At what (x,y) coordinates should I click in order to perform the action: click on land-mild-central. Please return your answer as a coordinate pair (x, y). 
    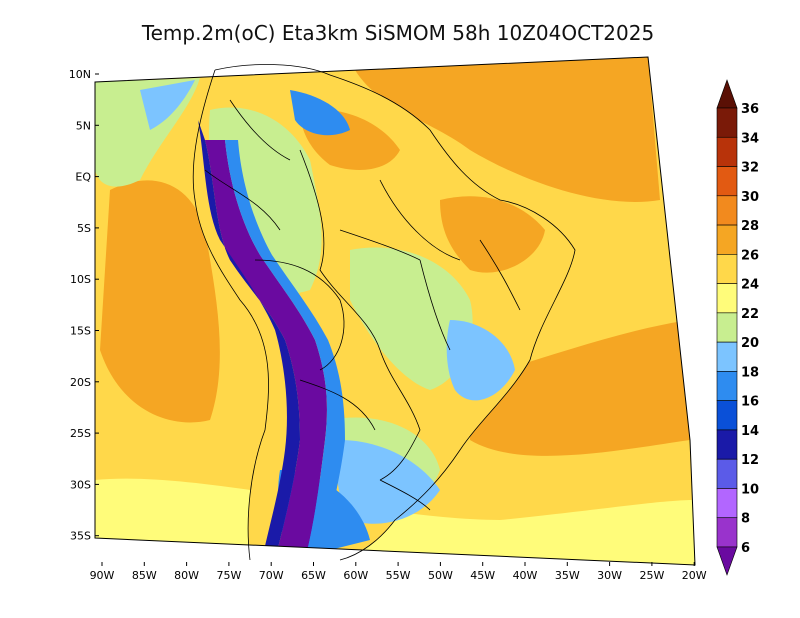
    Looking at the image, I should click on (411, 318).